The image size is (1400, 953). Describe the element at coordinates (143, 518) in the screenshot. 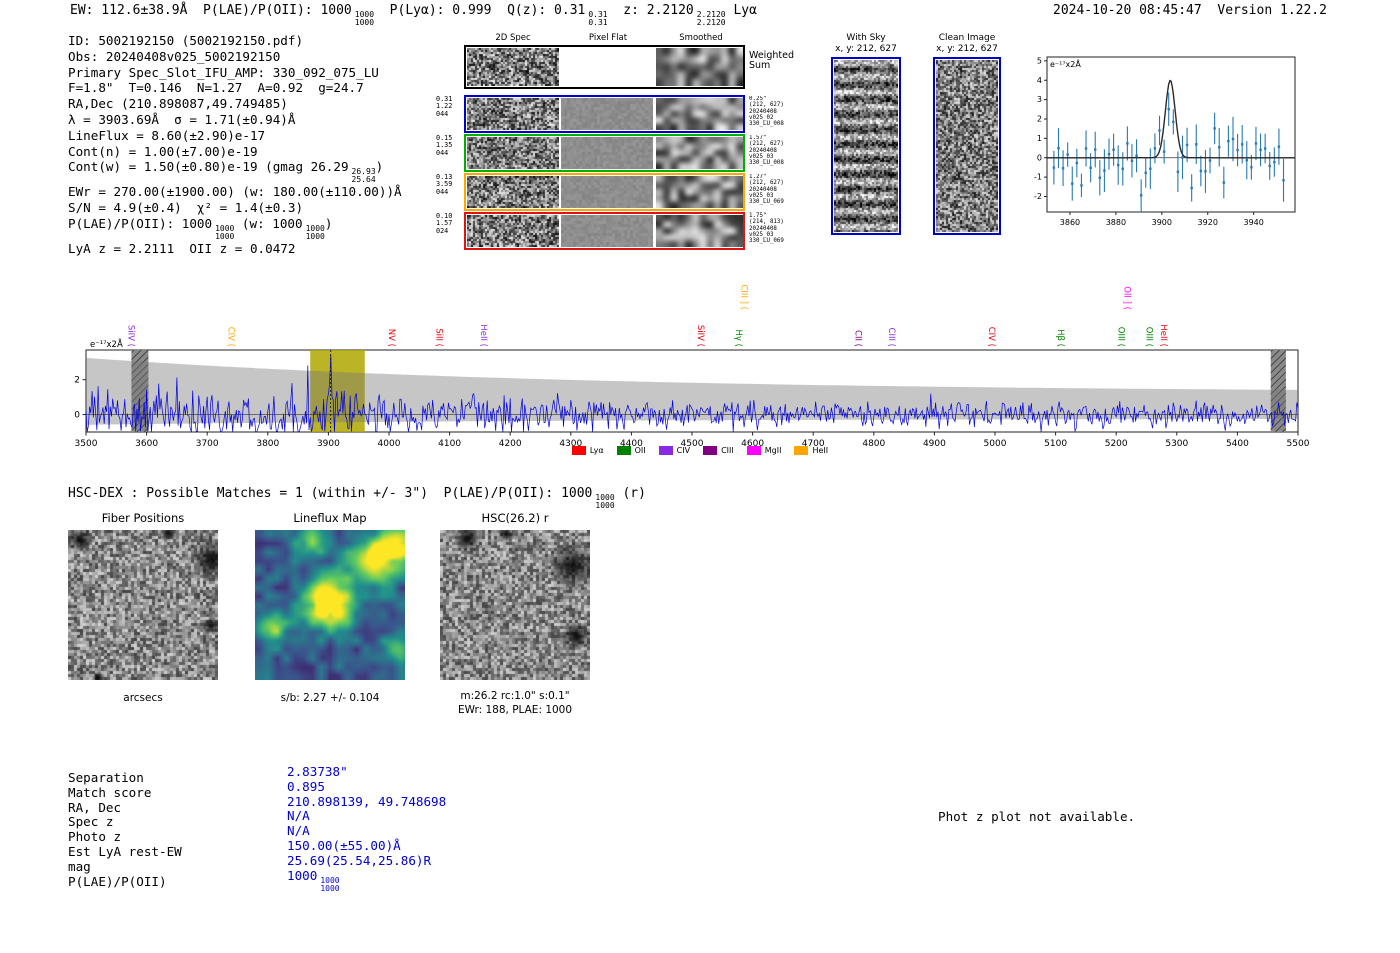

I see `fiber-title: Fiber Positions` at that location.